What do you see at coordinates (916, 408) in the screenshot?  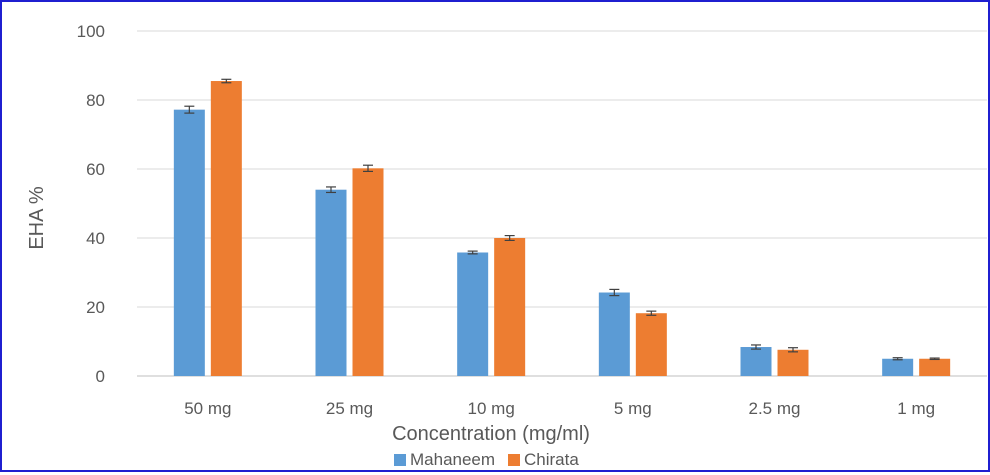 I see `x-tick-label: 1 mg` at bounding box center [916, 408].